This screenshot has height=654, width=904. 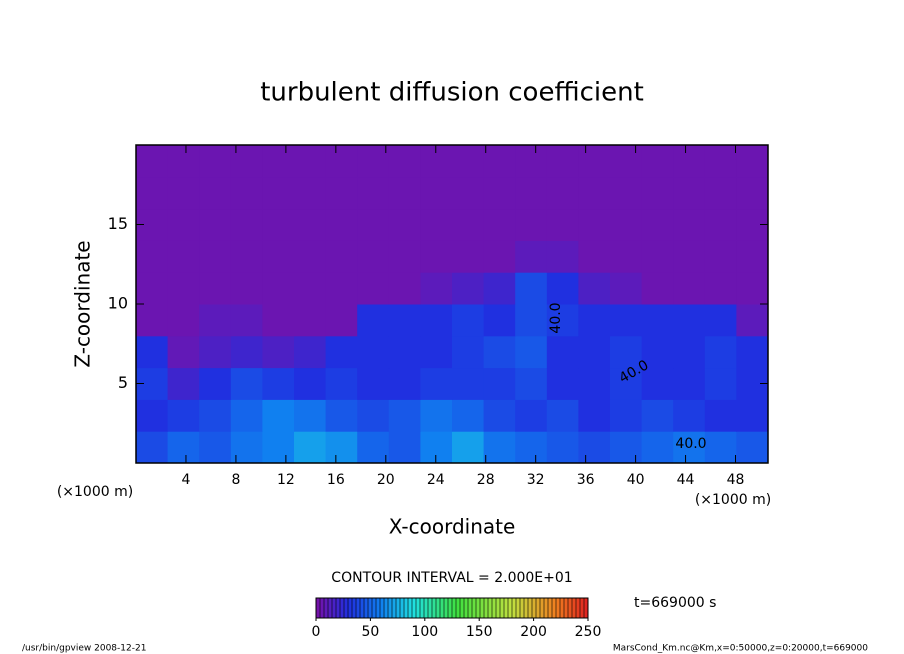 I want to click on footer-left: /usr/bin/gpview 2008-12-21, so click(x=84, y=649).